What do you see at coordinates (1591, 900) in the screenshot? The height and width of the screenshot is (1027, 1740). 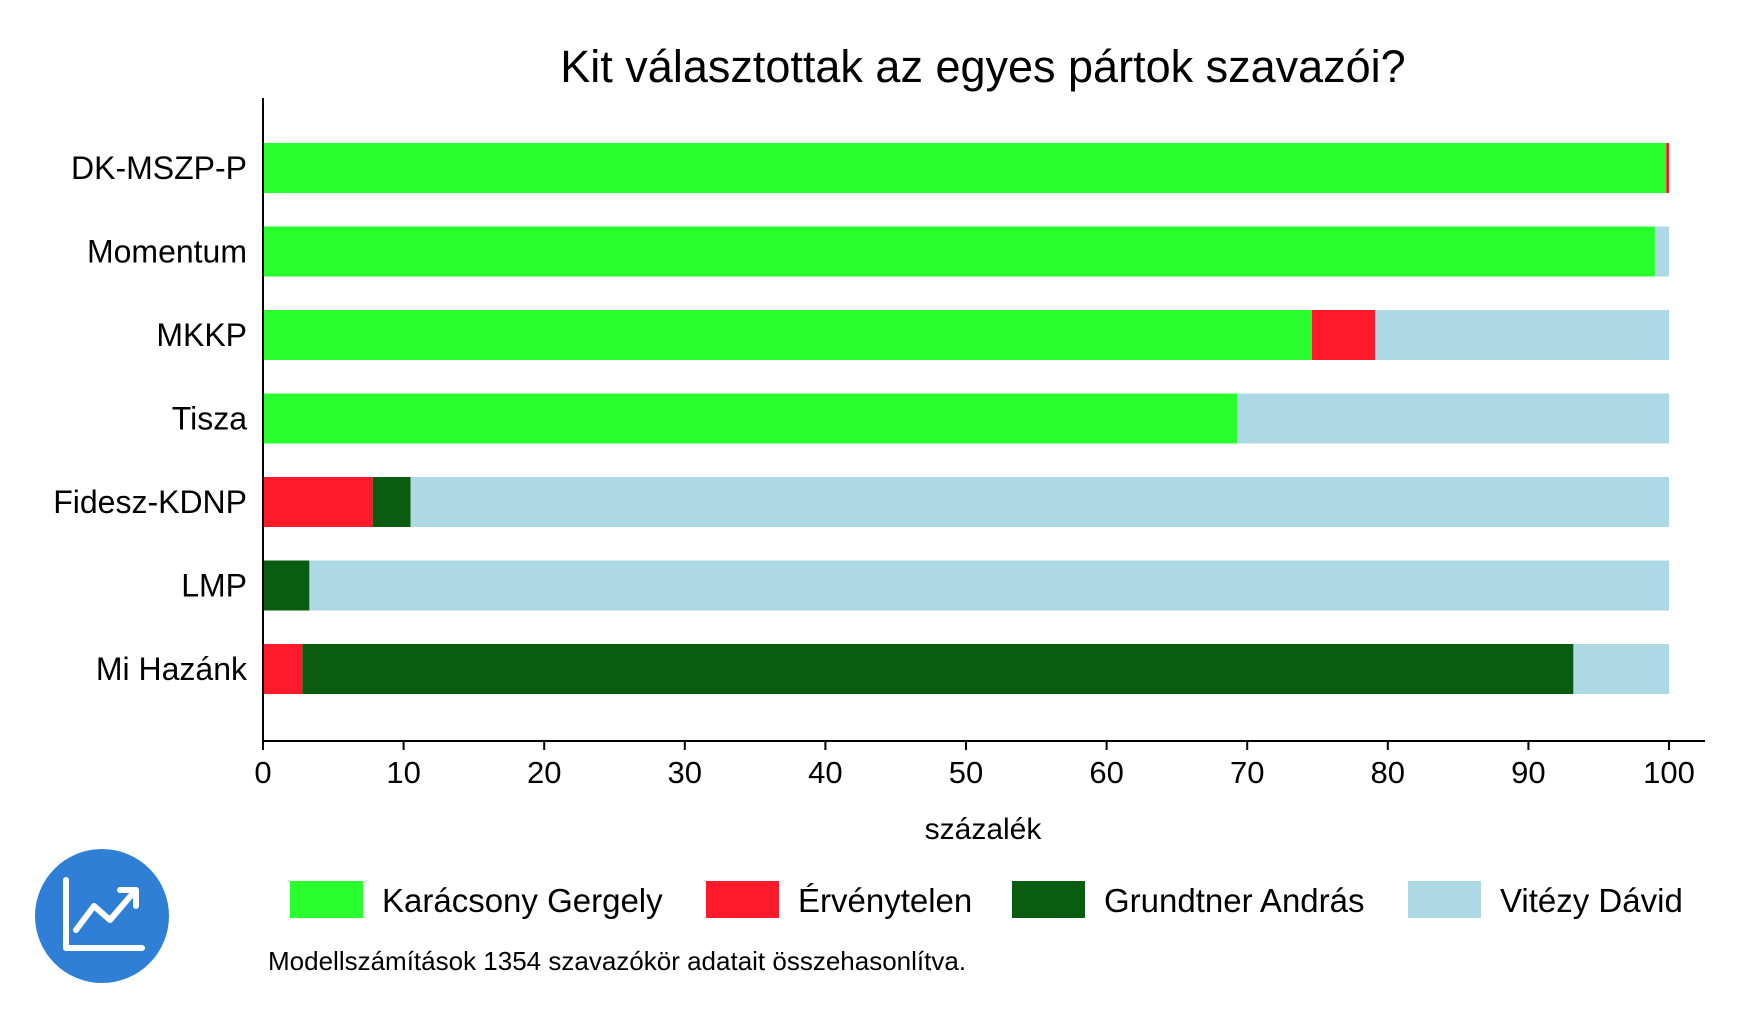 I see `legend-label: Vitézy Dávid` at bounding box center [1591, 900].